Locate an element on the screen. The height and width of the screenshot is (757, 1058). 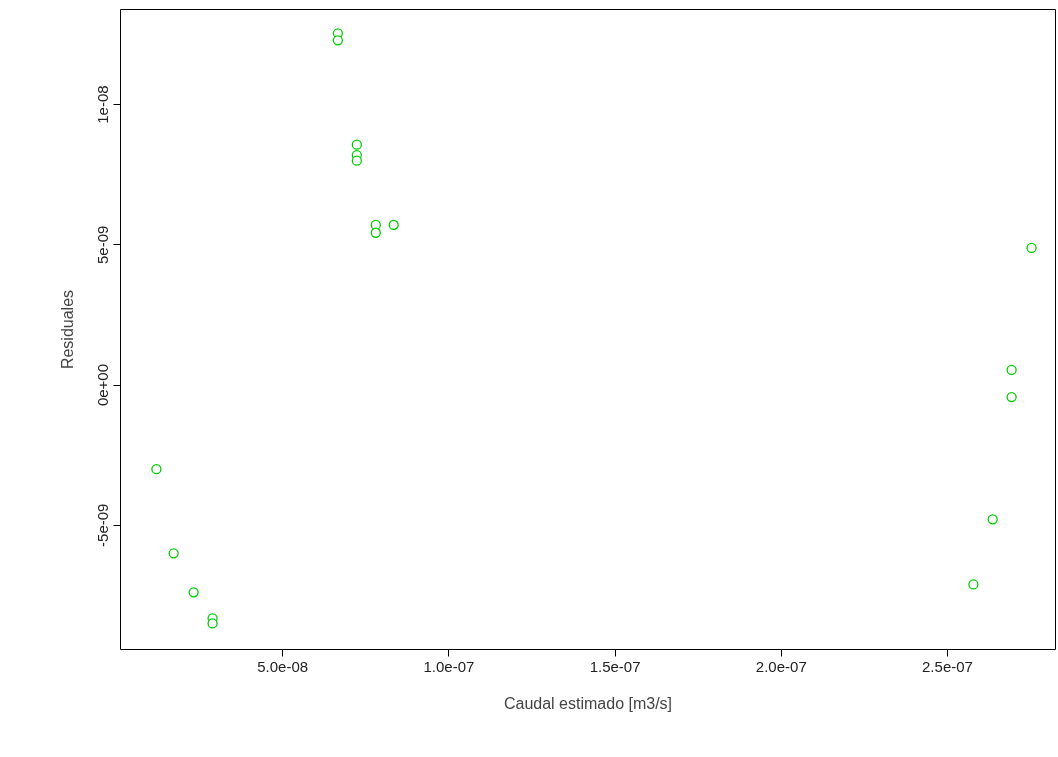
y-tick-label: 5e-09 is located at coordinates (103, 244).